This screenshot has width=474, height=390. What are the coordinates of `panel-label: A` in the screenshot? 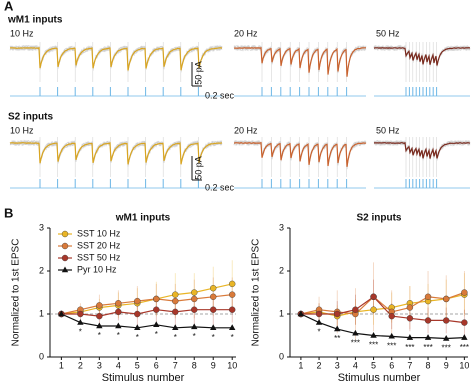 It's located at (9, 6).